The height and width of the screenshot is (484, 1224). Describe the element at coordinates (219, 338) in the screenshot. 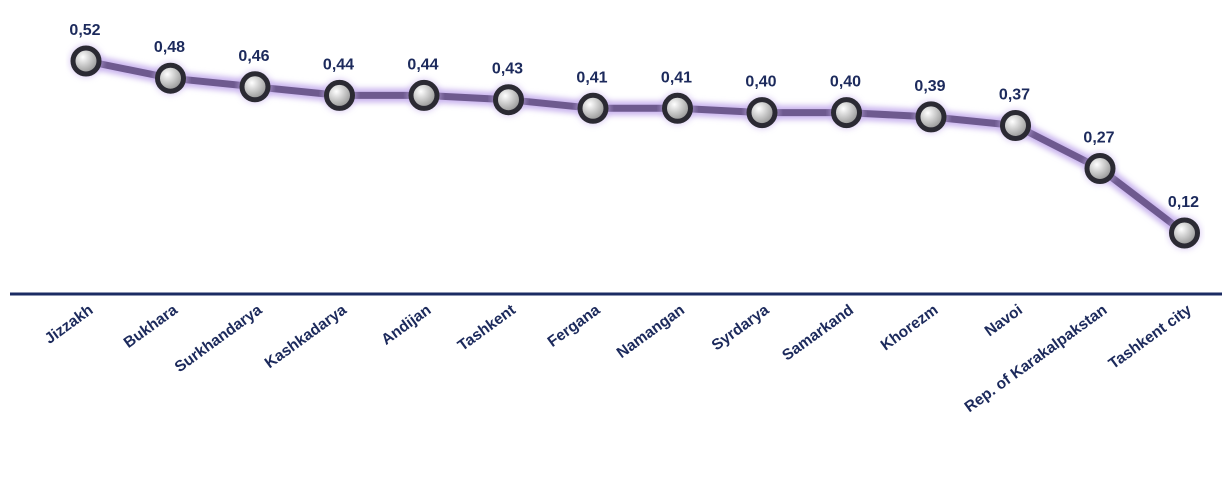

I see `x-tick-label: Surkhandarya` at that location.